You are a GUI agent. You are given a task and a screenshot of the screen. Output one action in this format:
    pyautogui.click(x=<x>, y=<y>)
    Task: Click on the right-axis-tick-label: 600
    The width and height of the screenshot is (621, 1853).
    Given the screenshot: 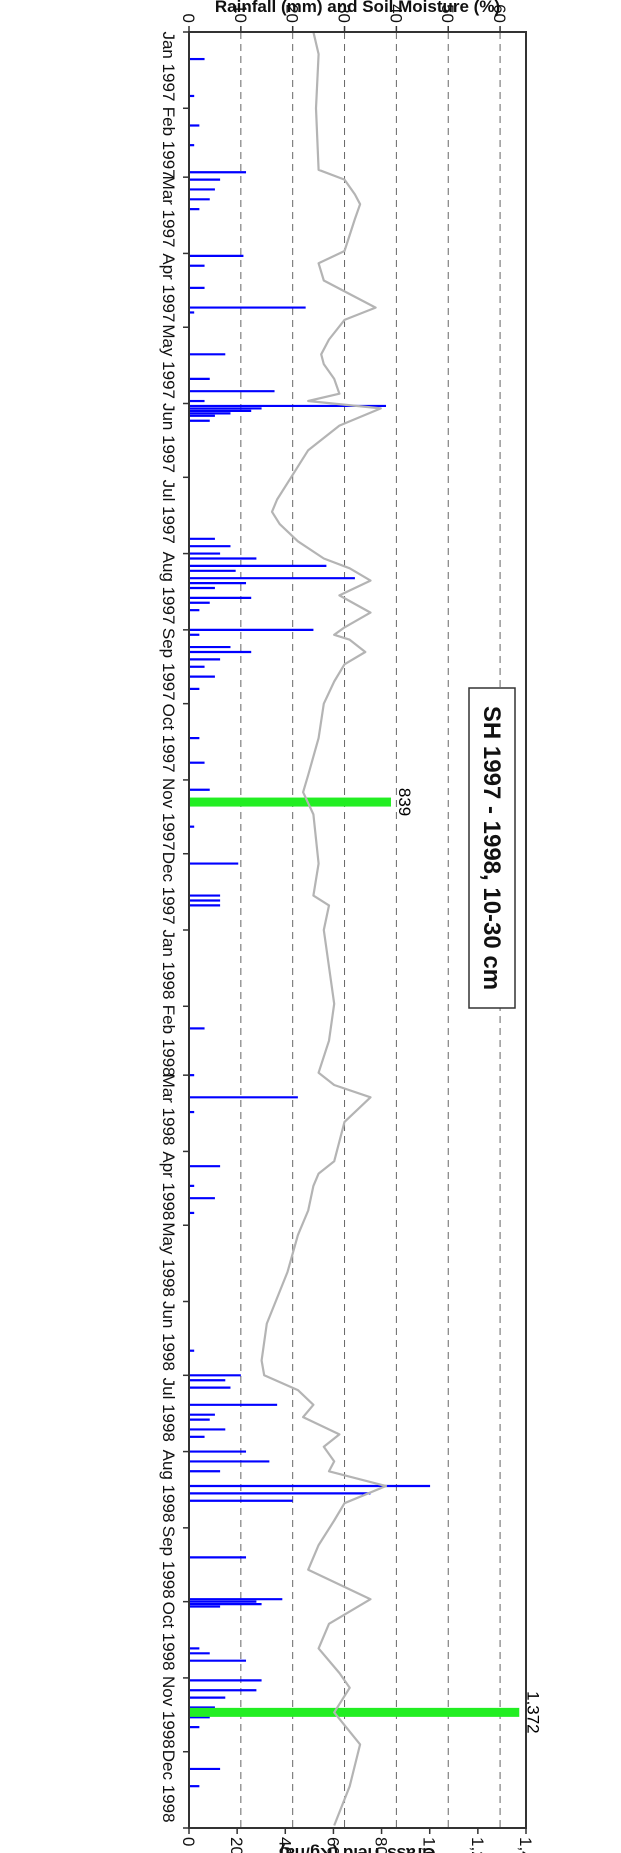 What is the action you would take?
    pyautogui.click(x=332, y=1845)
    